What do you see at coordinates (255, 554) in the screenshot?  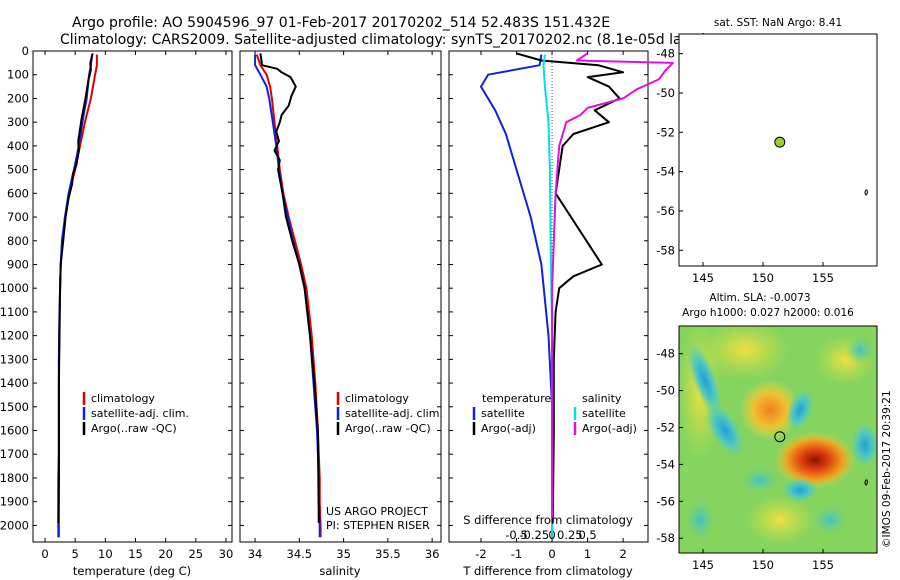 I see `x-tick-label: 34` at bounding box center [255, 554].